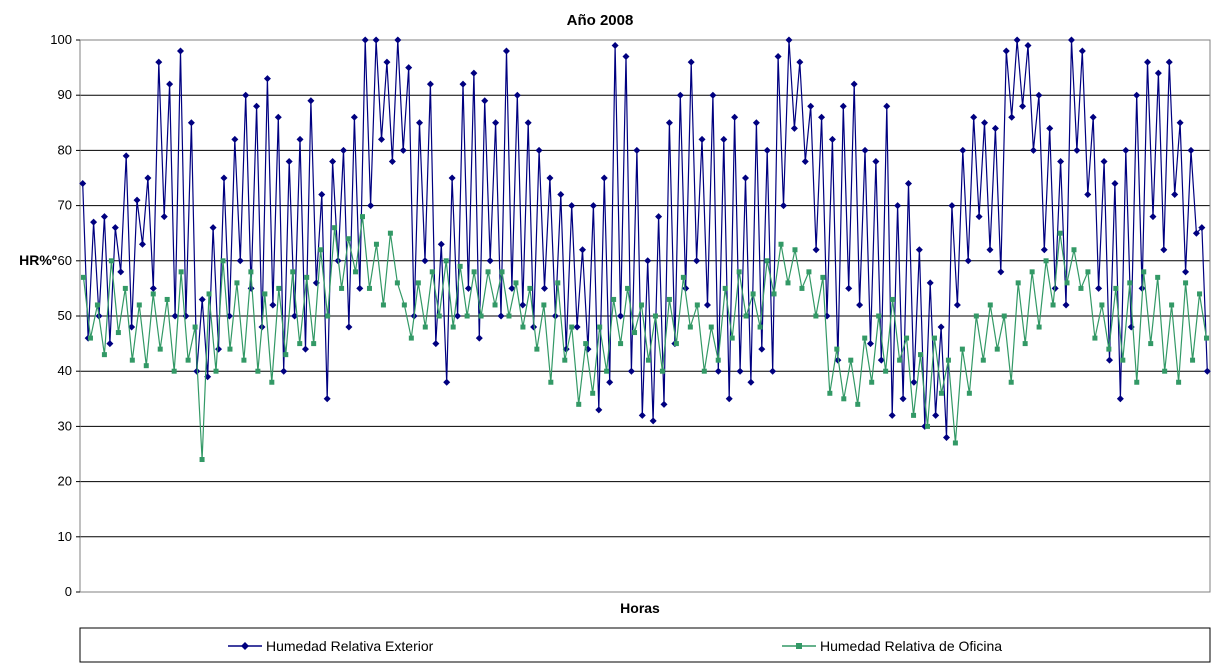 This screenshot has height=664, width=1213. What do you see at coordinates (68, 591) in the screenshot?
I see `y-tick-label: 0` at bounding box center [68, 591].